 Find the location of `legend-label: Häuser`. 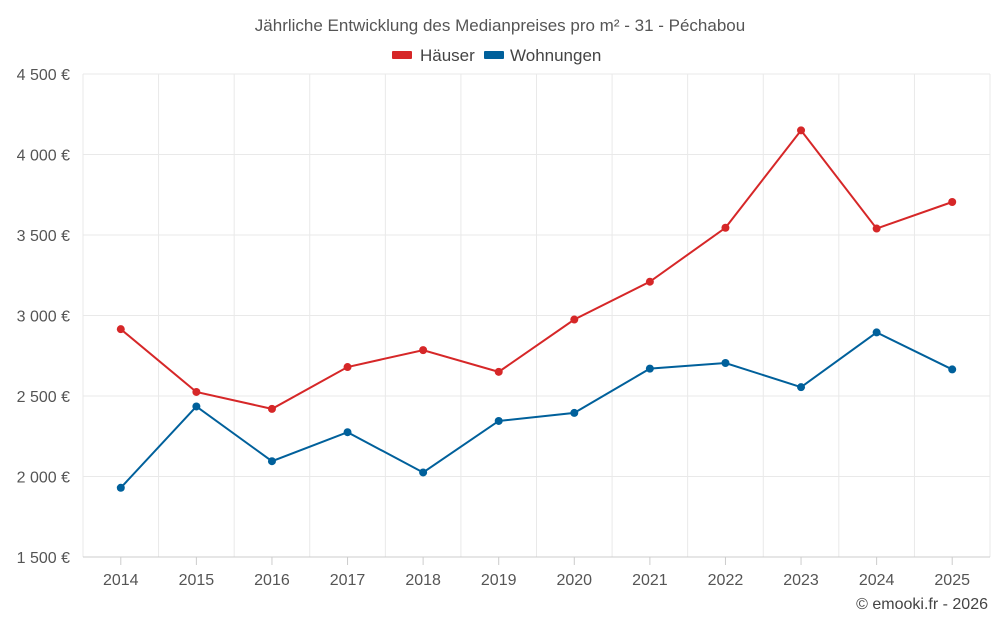

legend-label: Häuser is located at coordinates (447, 55).